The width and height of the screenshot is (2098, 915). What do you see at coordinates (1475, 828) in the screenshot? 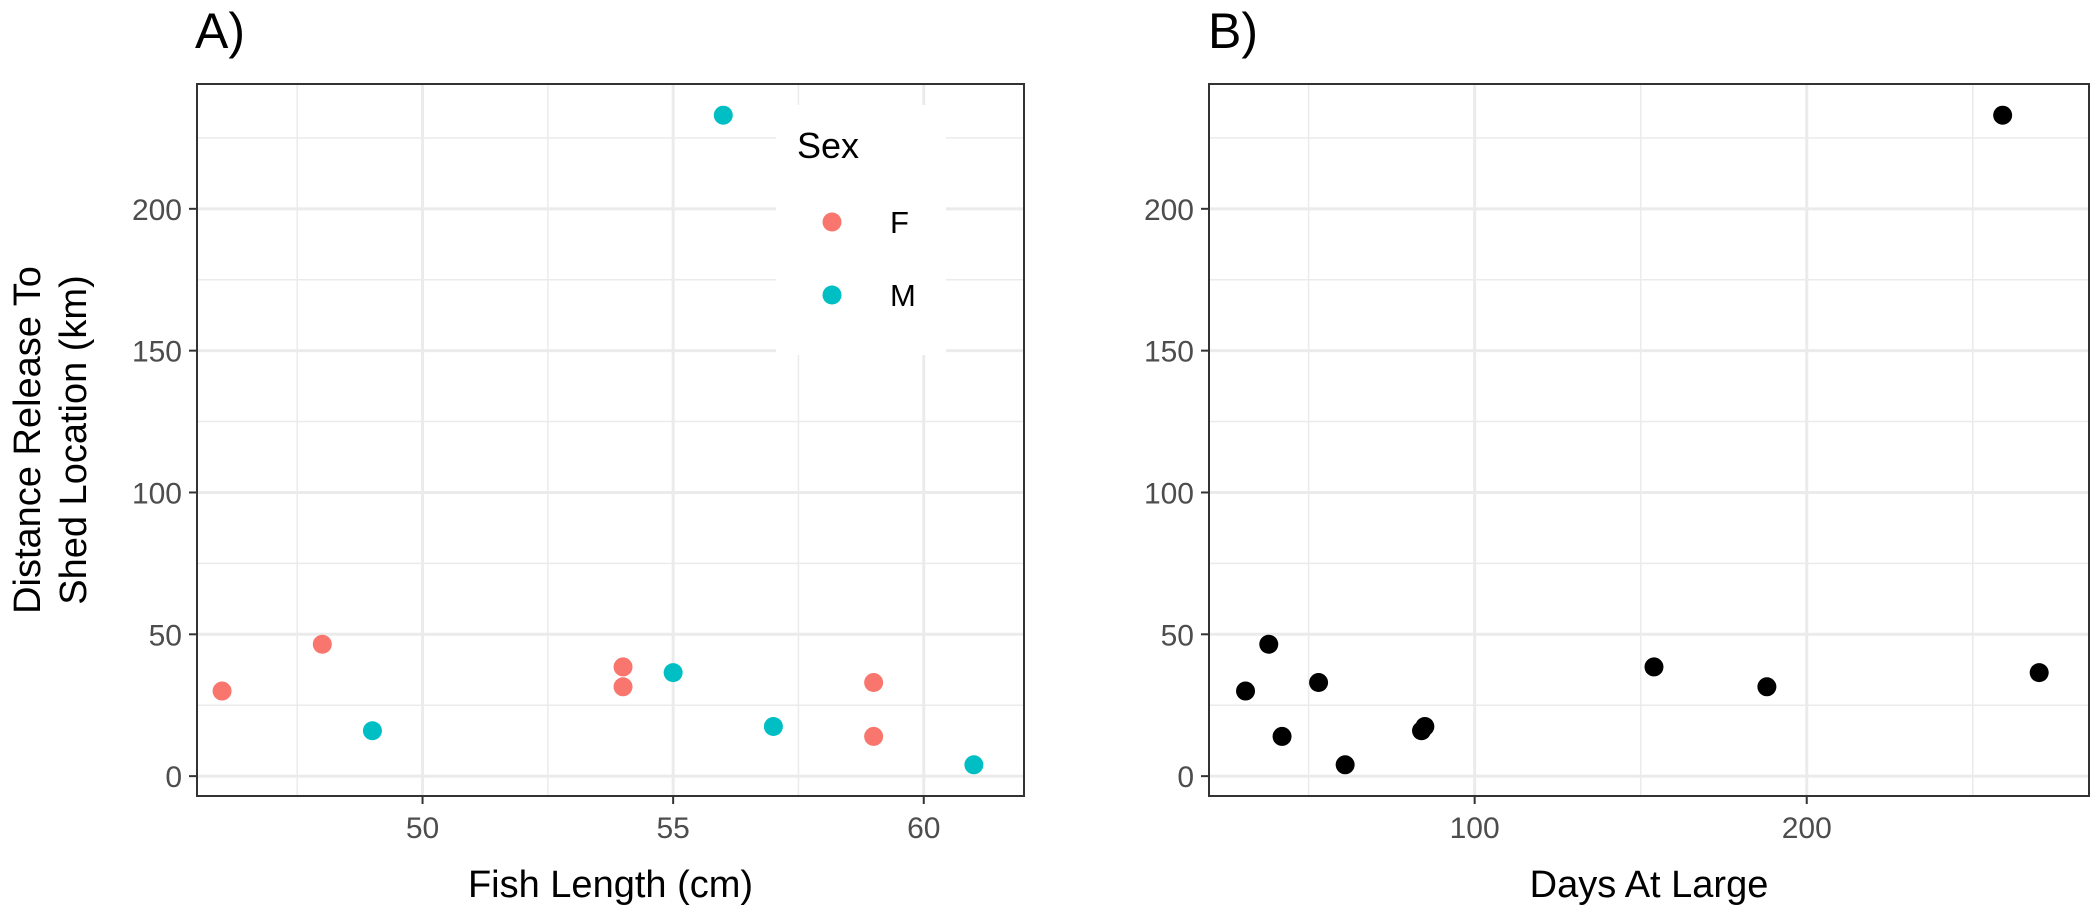
I see `x-tick-label: 100` at bounding box center [1475, 828].